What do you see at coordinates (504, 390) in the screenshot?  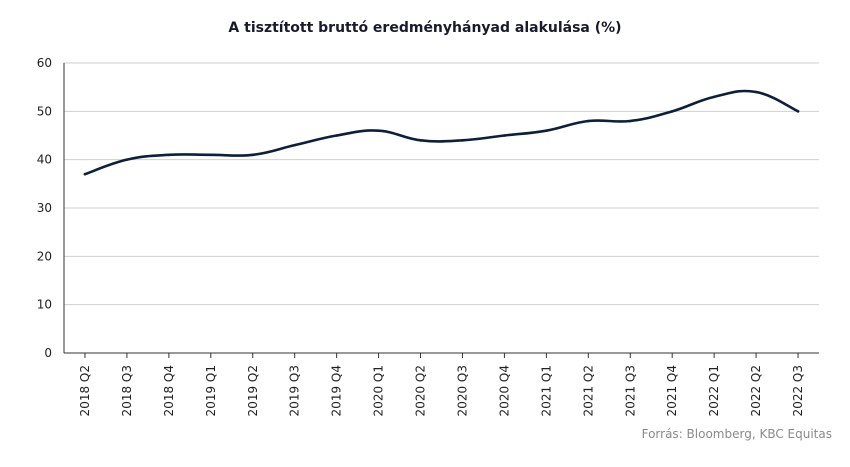 I see `x-tick-label: 2020 Q4` at bounding box center [504, 390].